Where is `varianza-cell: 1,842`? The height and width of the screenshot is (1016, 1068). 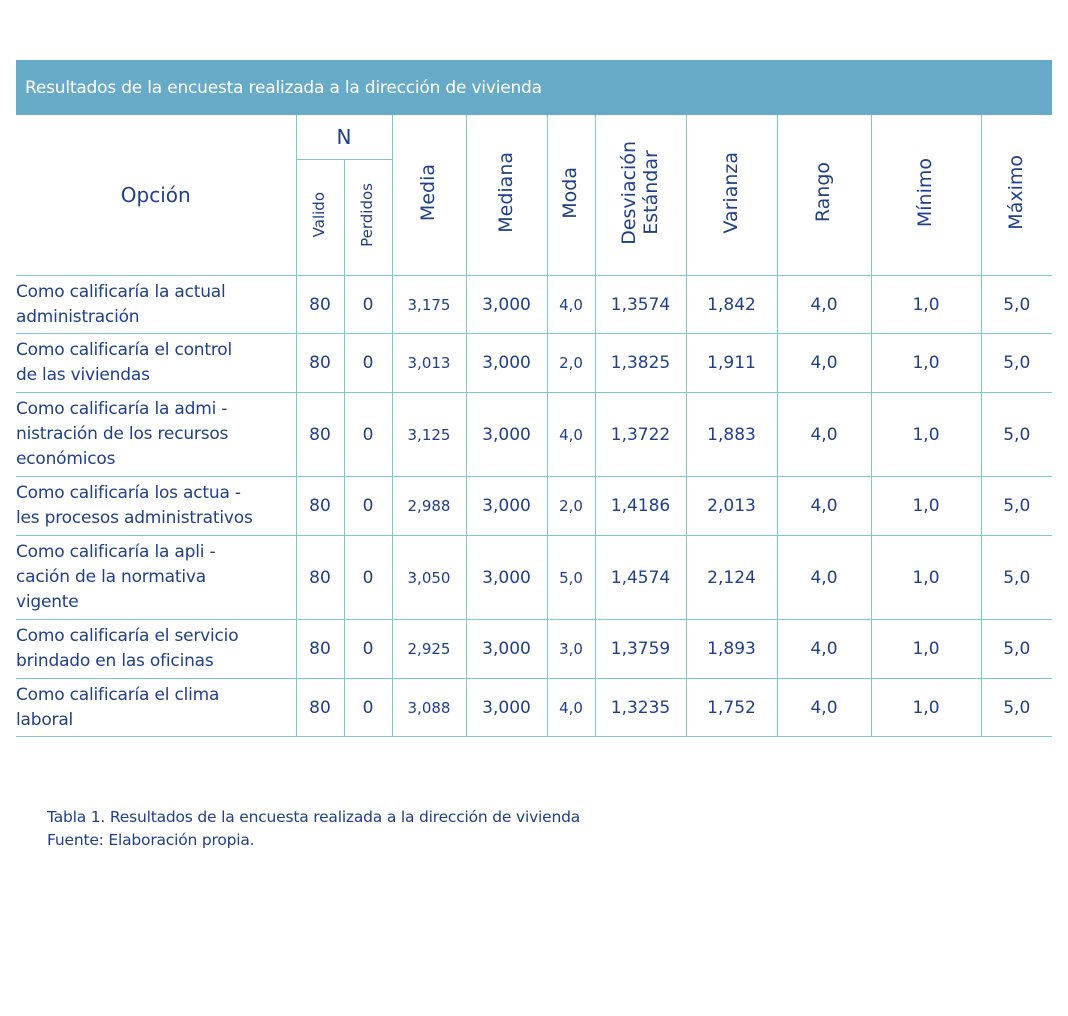 varianza-cell: 1,842 is located at coordinates (731, 304).